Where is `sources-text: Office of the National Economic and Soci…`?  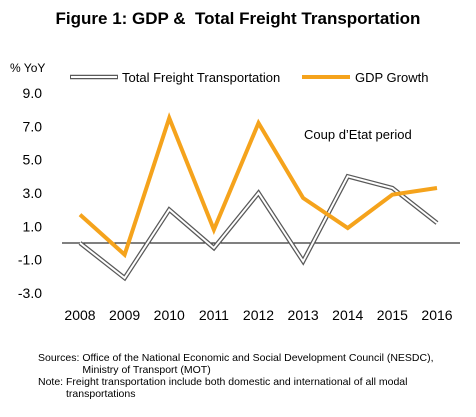 sources-text: Office of the National Economic and Soci… is located at coordinates (258, 364).